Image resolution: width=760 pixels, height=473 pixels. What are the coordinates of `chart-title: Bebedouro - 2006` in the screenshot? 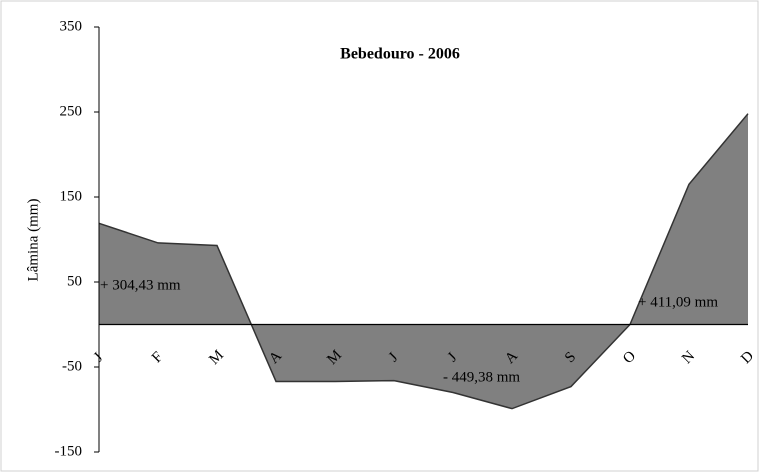 It's located at (400, 54).